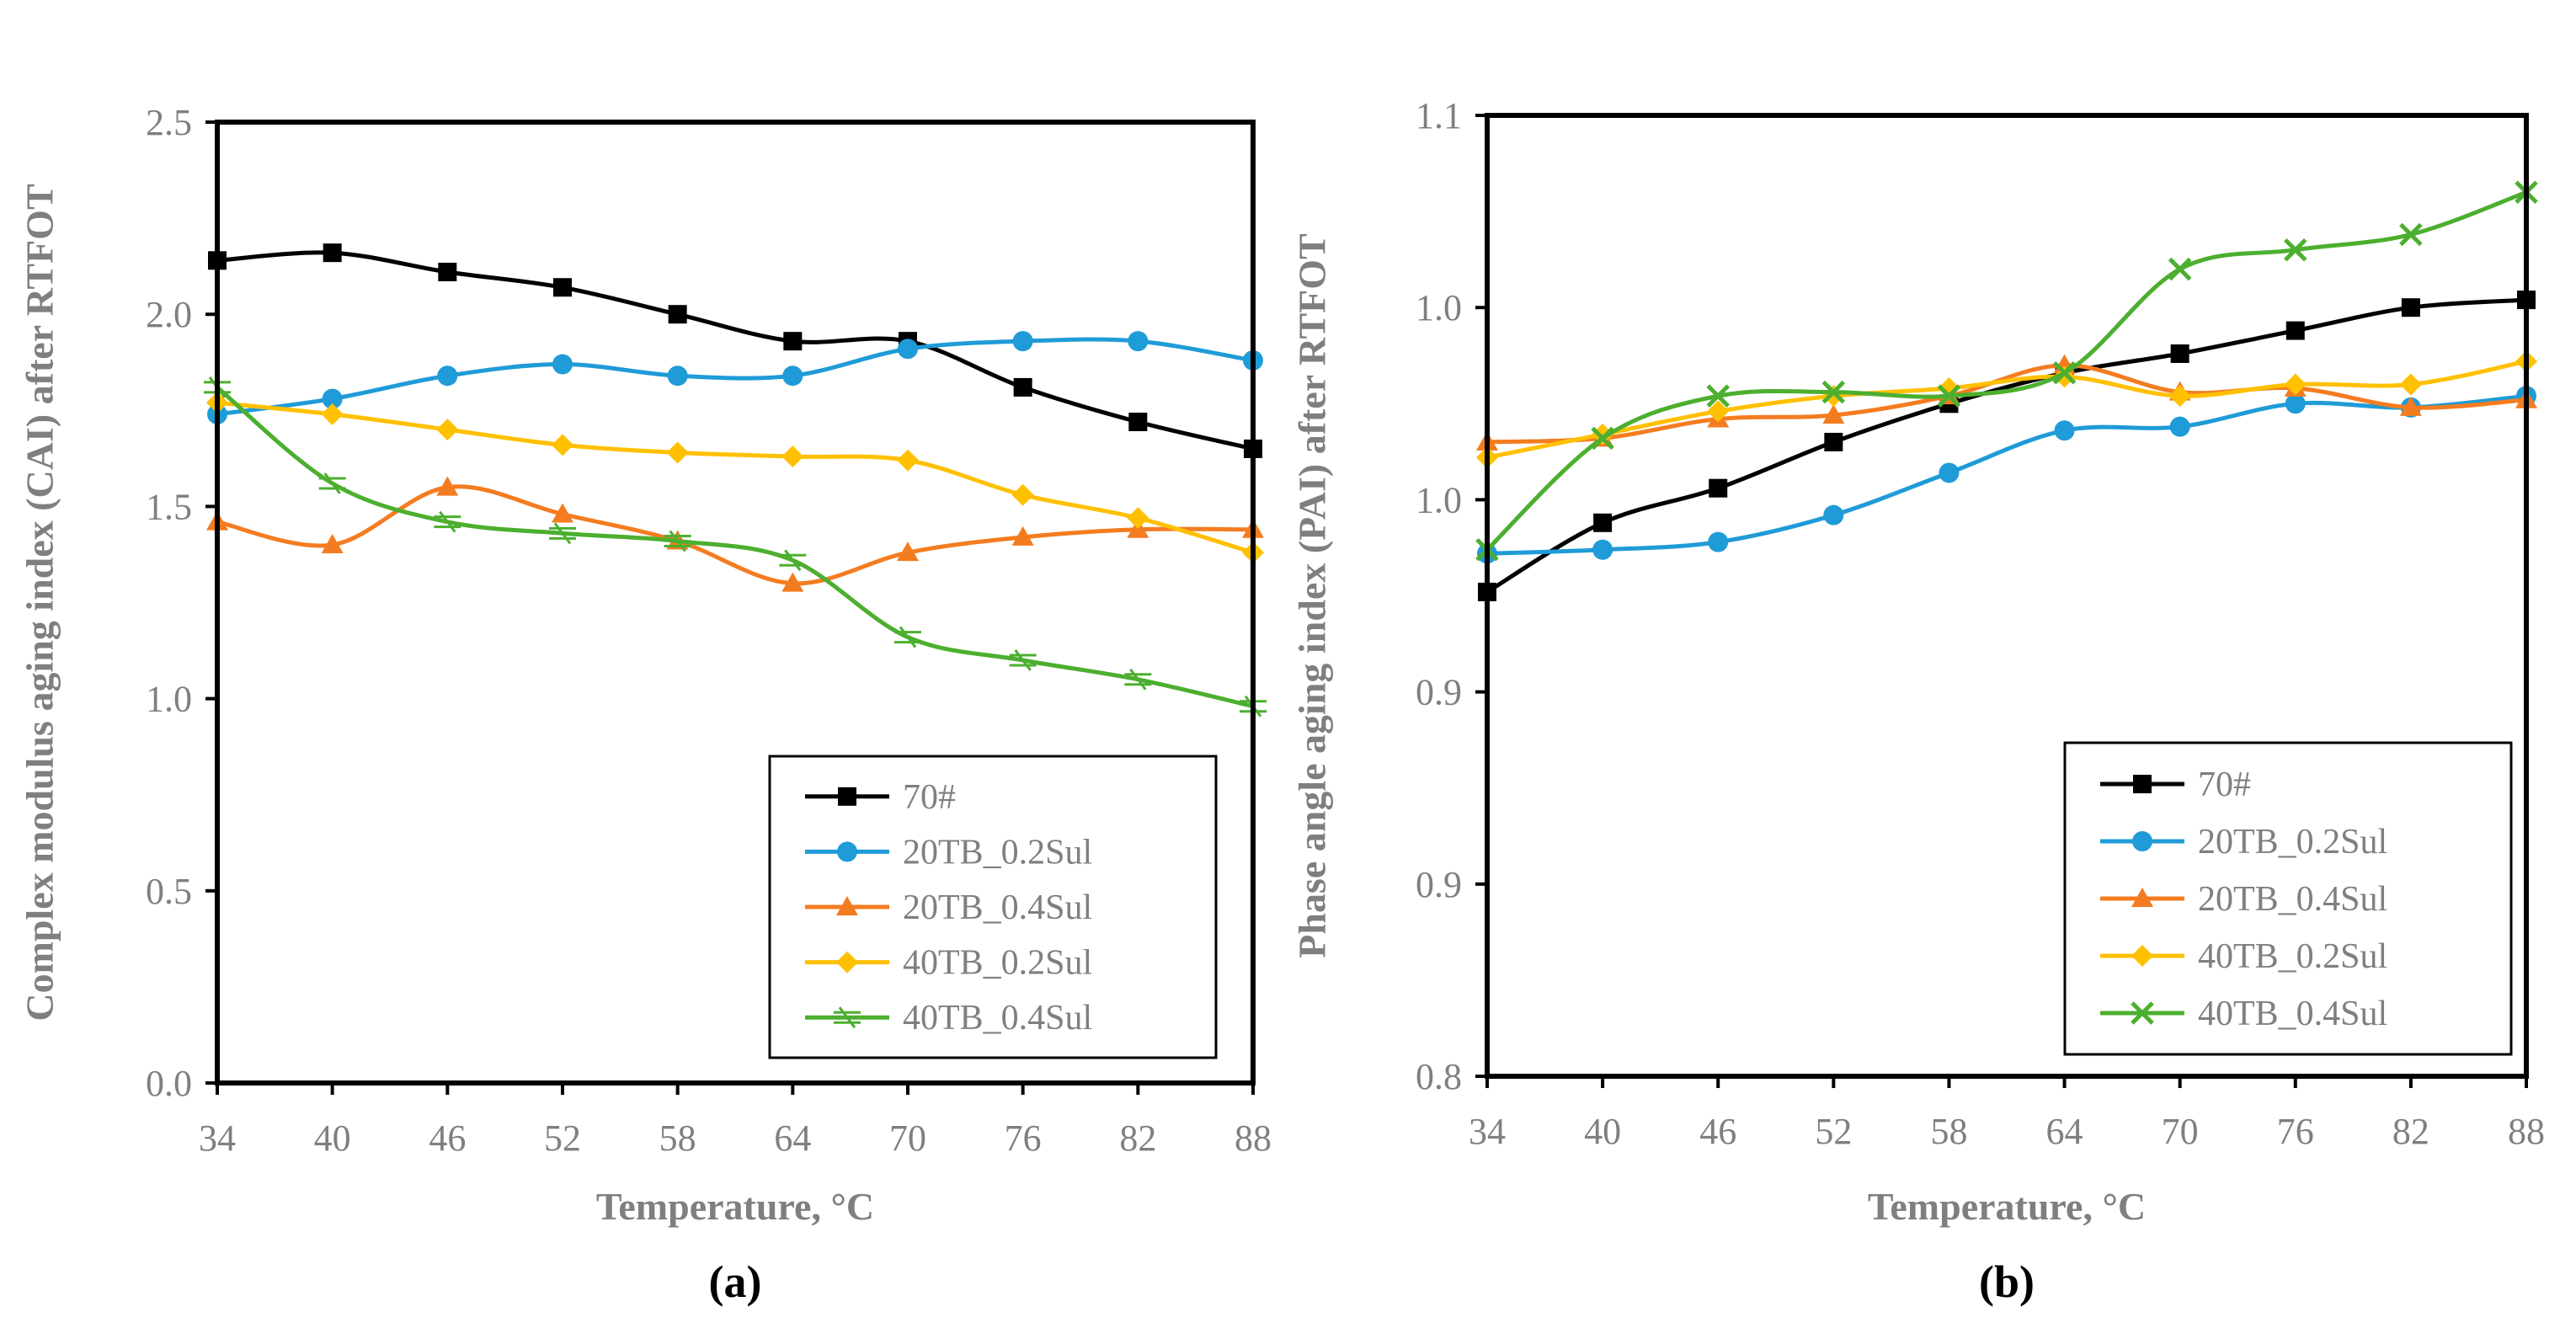  What do you see at coordinates (447, 1139) in the screenshot?
I see `x-tick-label: 46` at bounding box center [447, 1139].